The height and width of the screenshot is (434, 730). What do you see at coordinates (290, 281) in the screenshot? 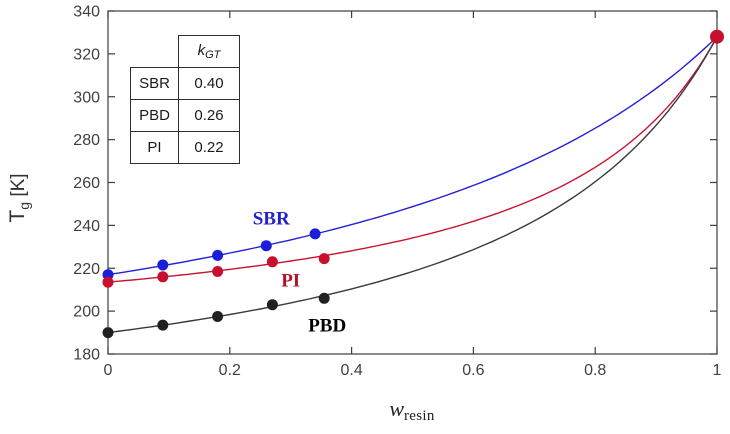
I see `series-label-pi: PI` at bounding box center [290, 281].